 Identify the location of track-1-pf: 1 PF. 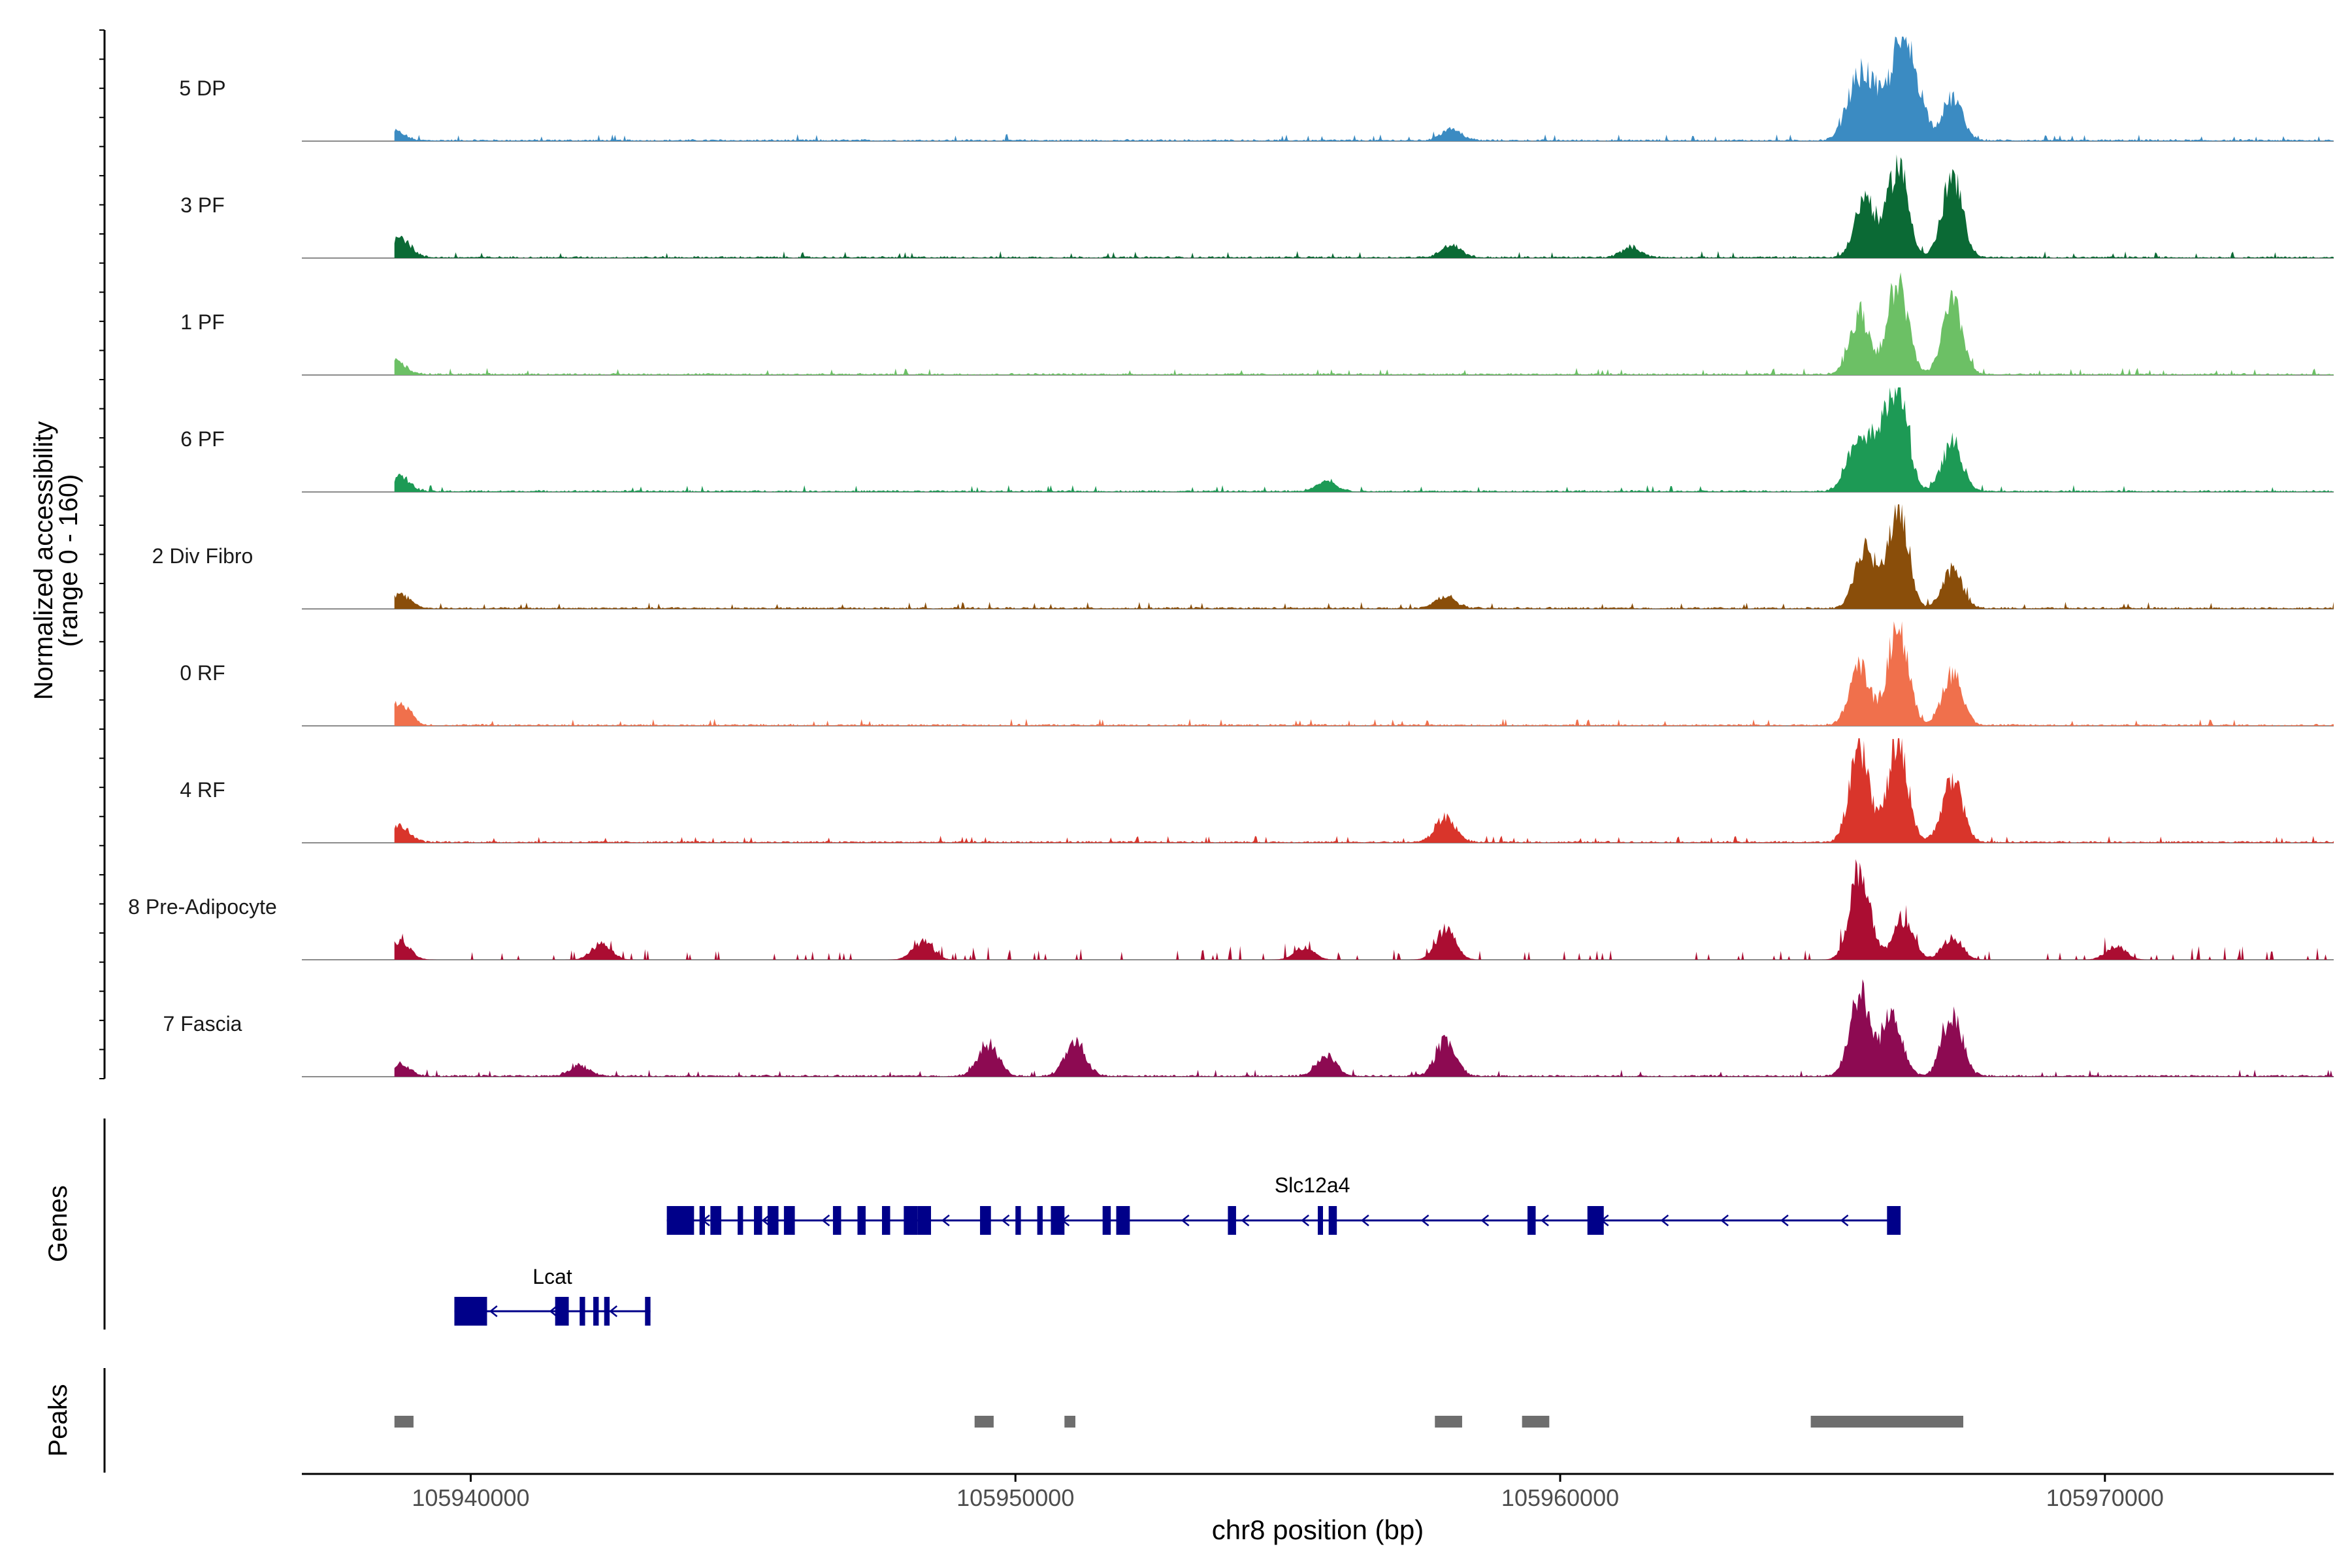
(1257, 324).